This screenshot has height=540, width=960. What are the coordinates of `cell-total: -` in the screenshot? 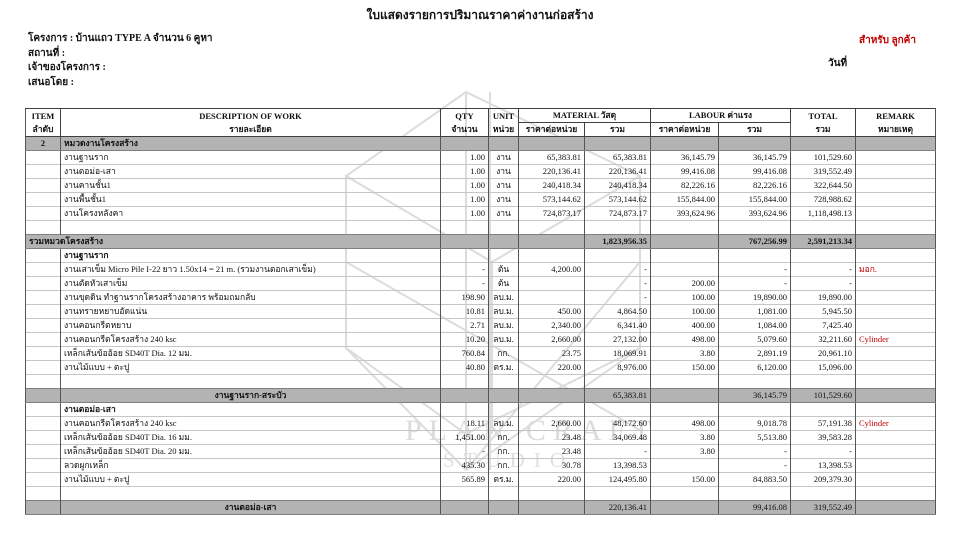 It's located at (823, 269).